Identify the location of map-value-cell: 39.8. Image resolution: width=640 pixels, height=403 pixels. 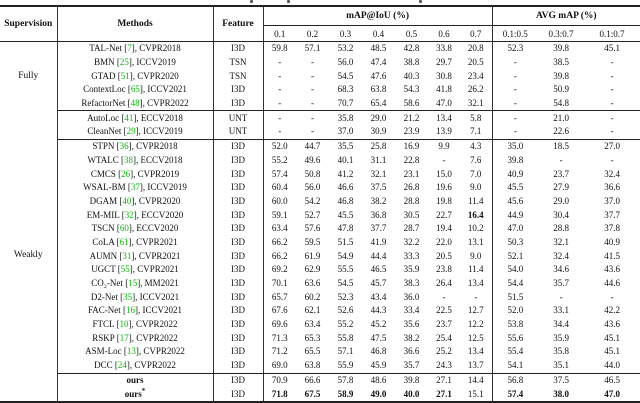
(411, 379).